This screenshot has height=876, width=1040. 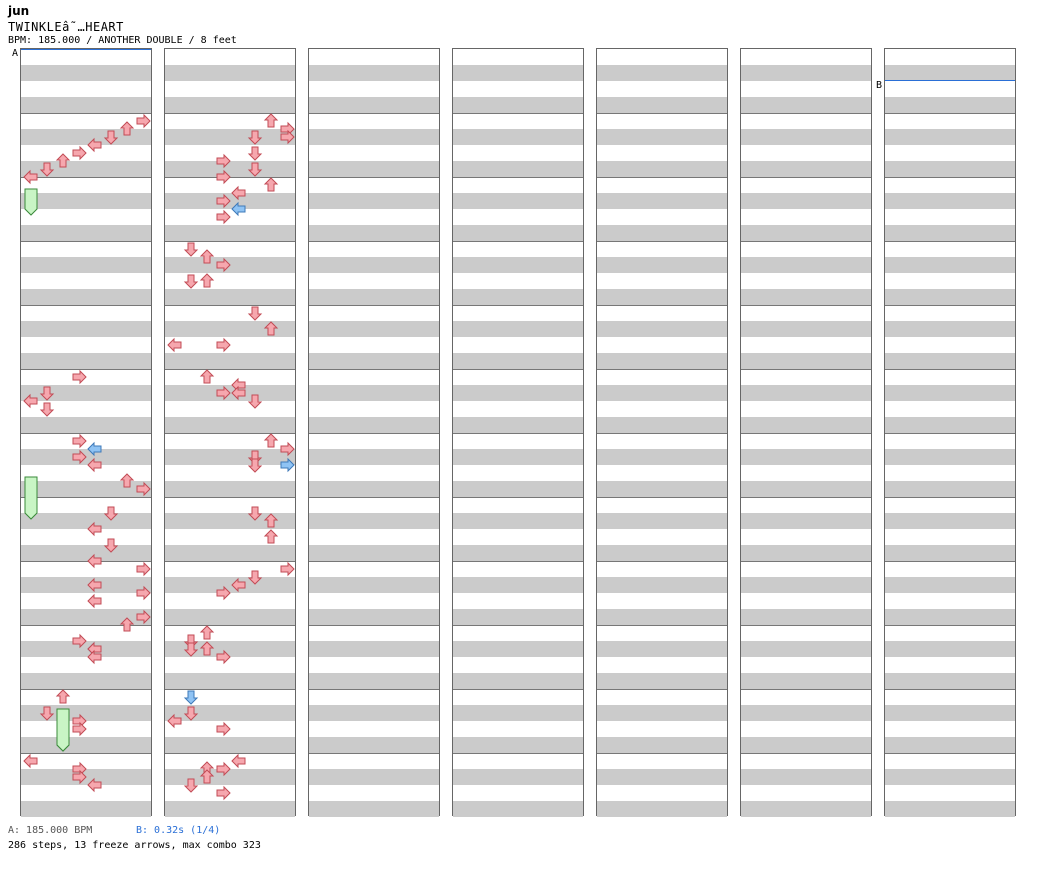 What do you see at coordinates (31, 202) in the screenshot?
I see `freeze-arrow` at bounding box center [31, 202].